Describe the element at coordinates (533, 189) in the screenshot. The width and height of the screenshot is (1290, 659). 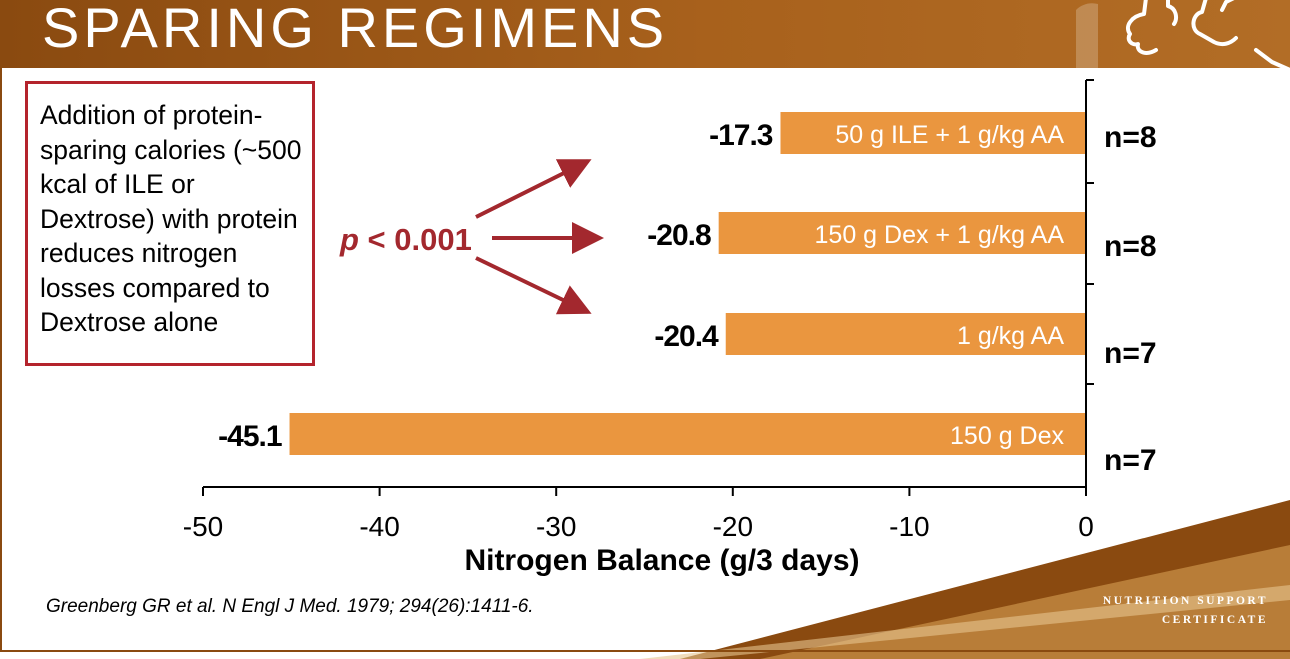
I see `arrow-upper` at that location.